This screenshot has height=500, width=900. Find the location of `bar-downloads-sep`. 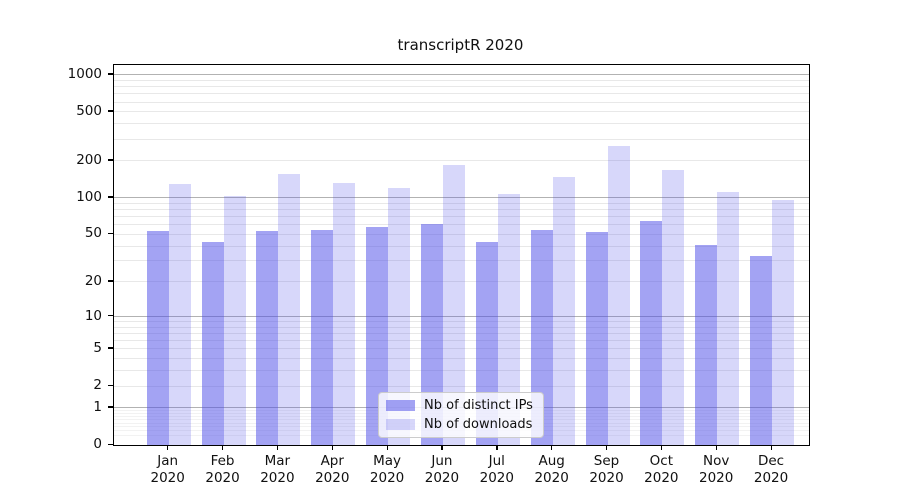

bar-downloads-sep is located at coordinates (618, 295).